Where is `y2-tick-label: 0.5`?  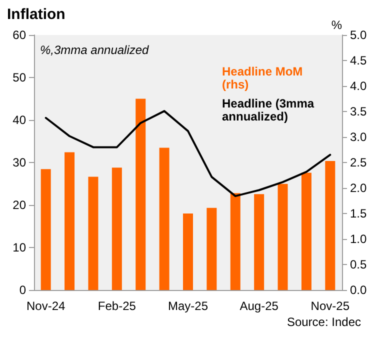
y2-tick-label: 0.5 is located at coordinates (359, 265).